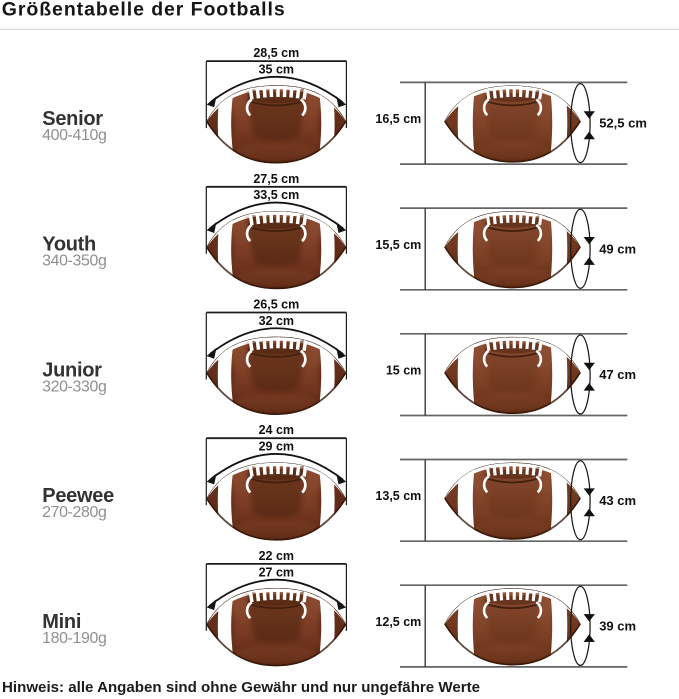  I want to click on svg-text: 47 cm, so click(617, 374).